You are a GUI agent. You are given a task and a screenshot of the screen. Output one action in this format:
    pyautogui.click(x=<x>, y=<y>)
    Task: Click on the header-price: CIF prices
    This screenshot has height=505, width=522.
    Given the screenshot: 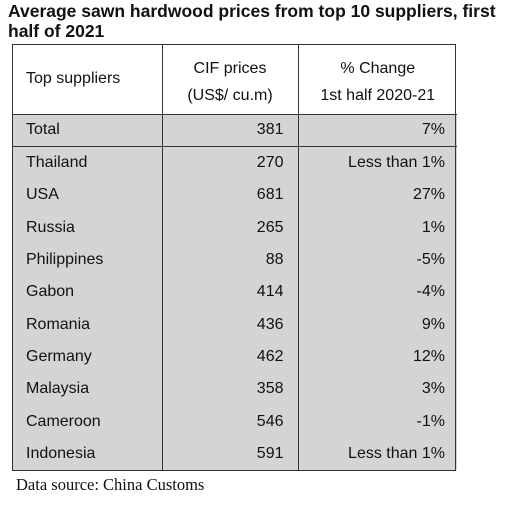 What is the action you would take?
    pyautogui.click(x=229, y=61)
    